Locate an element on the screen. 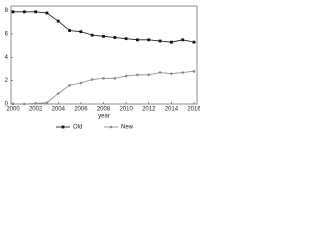  x-tick-label: 2006 is located at coordinates (81, 110).